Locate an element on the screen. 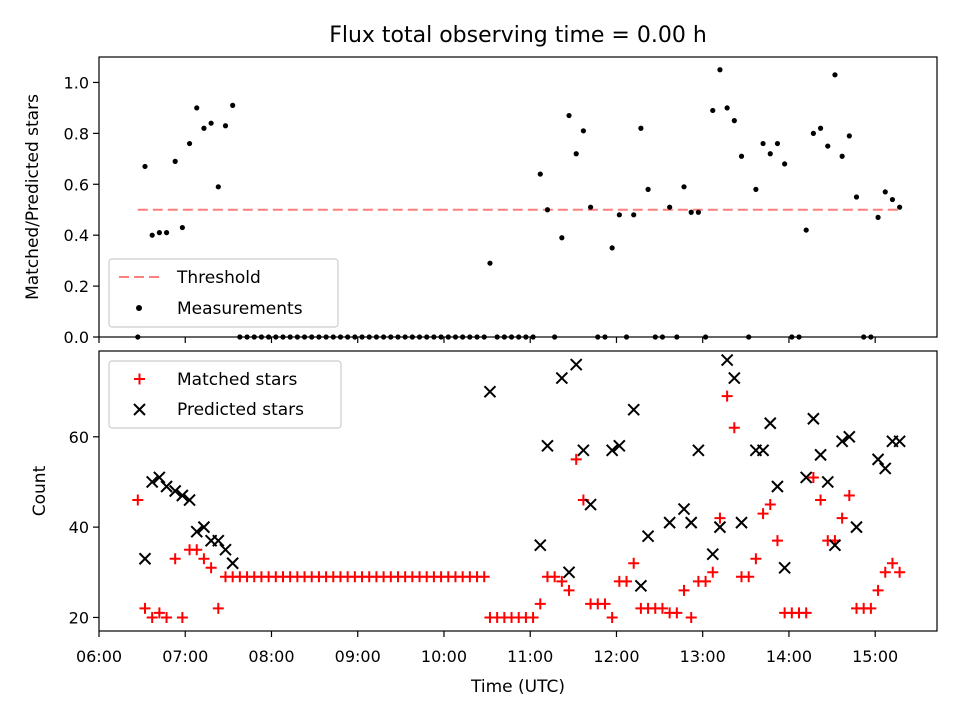 The width and height of the screenshot is (960, 720). bottom-legend: Matched stars Predicted stars is located at coordinates (225, 394).